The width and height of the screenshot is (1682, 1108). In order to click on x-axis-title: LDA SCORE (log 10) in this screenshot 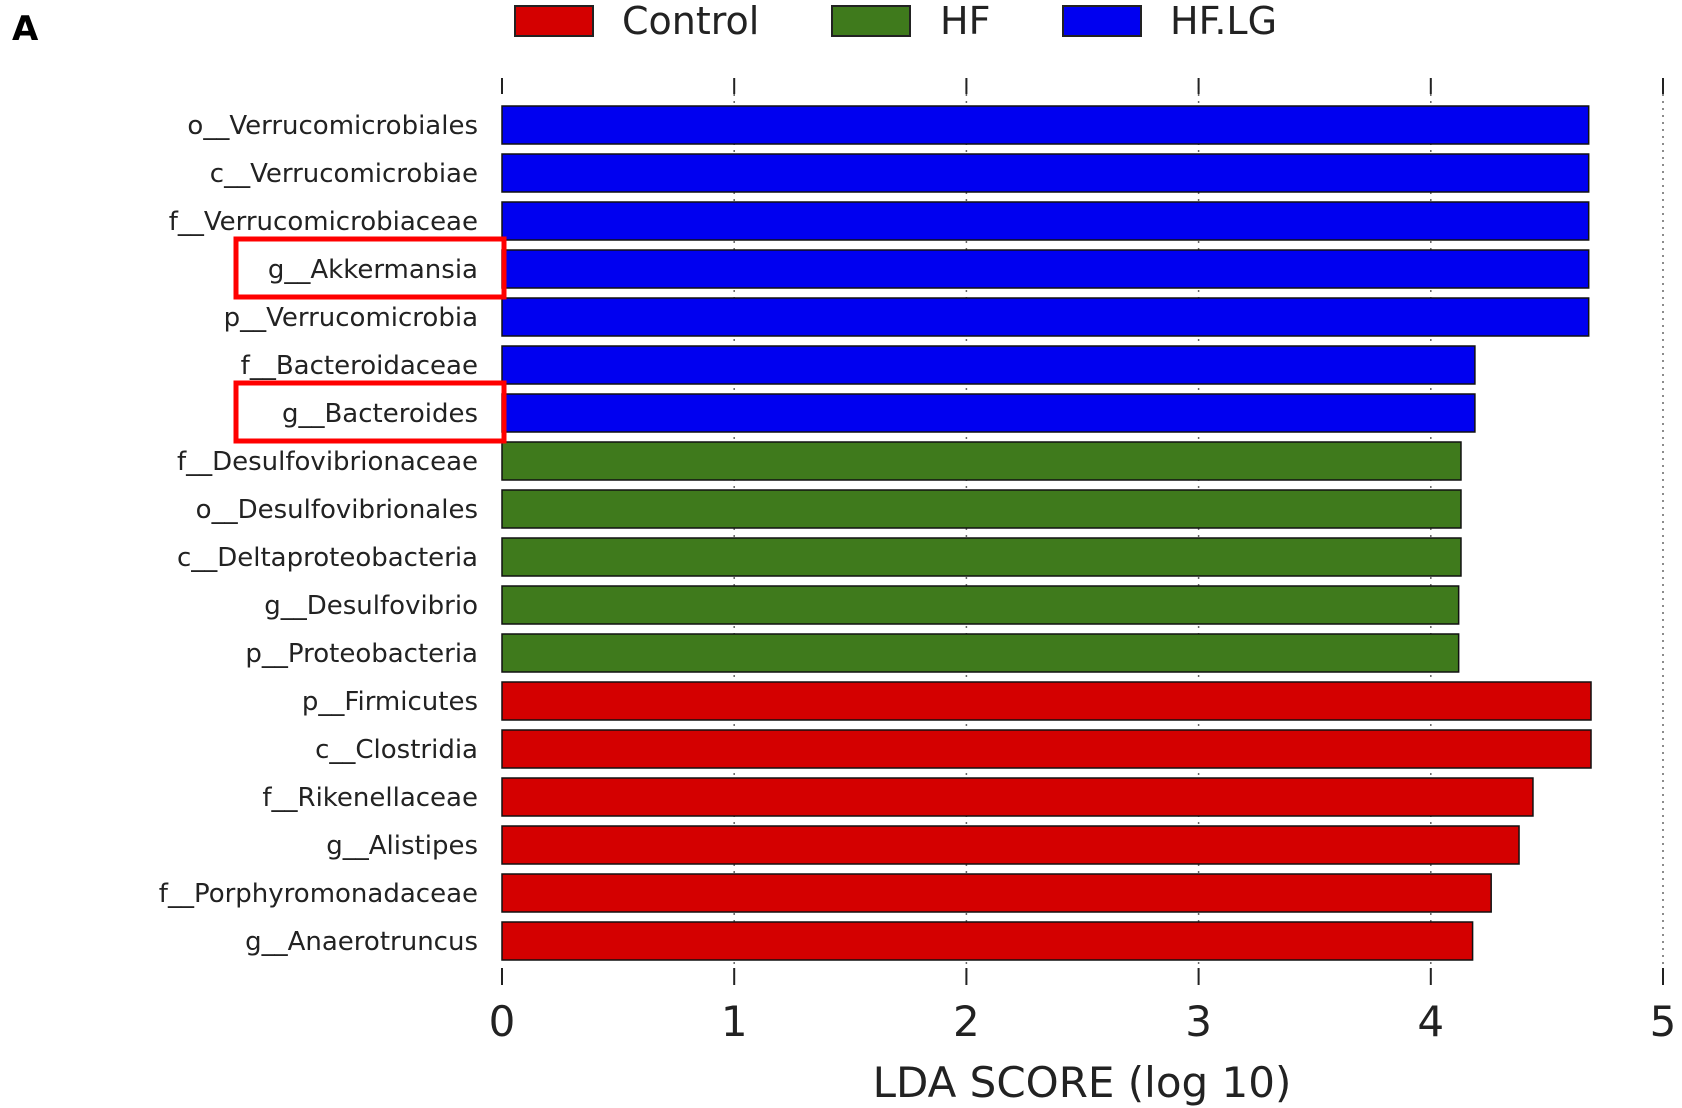, I will do `click(1082, 1082)`.